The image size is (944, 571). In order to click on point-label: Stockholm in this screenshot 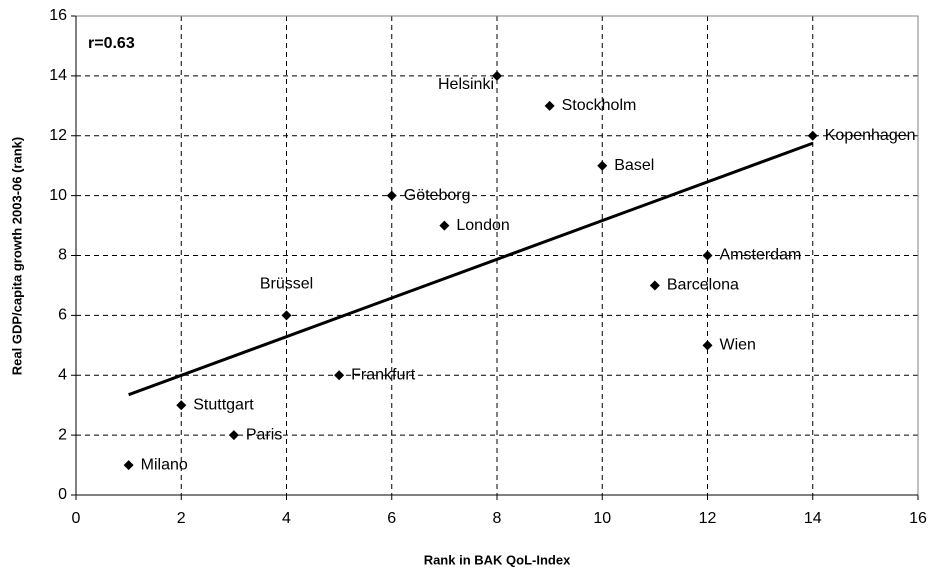, I will do `click(599, 105)`.